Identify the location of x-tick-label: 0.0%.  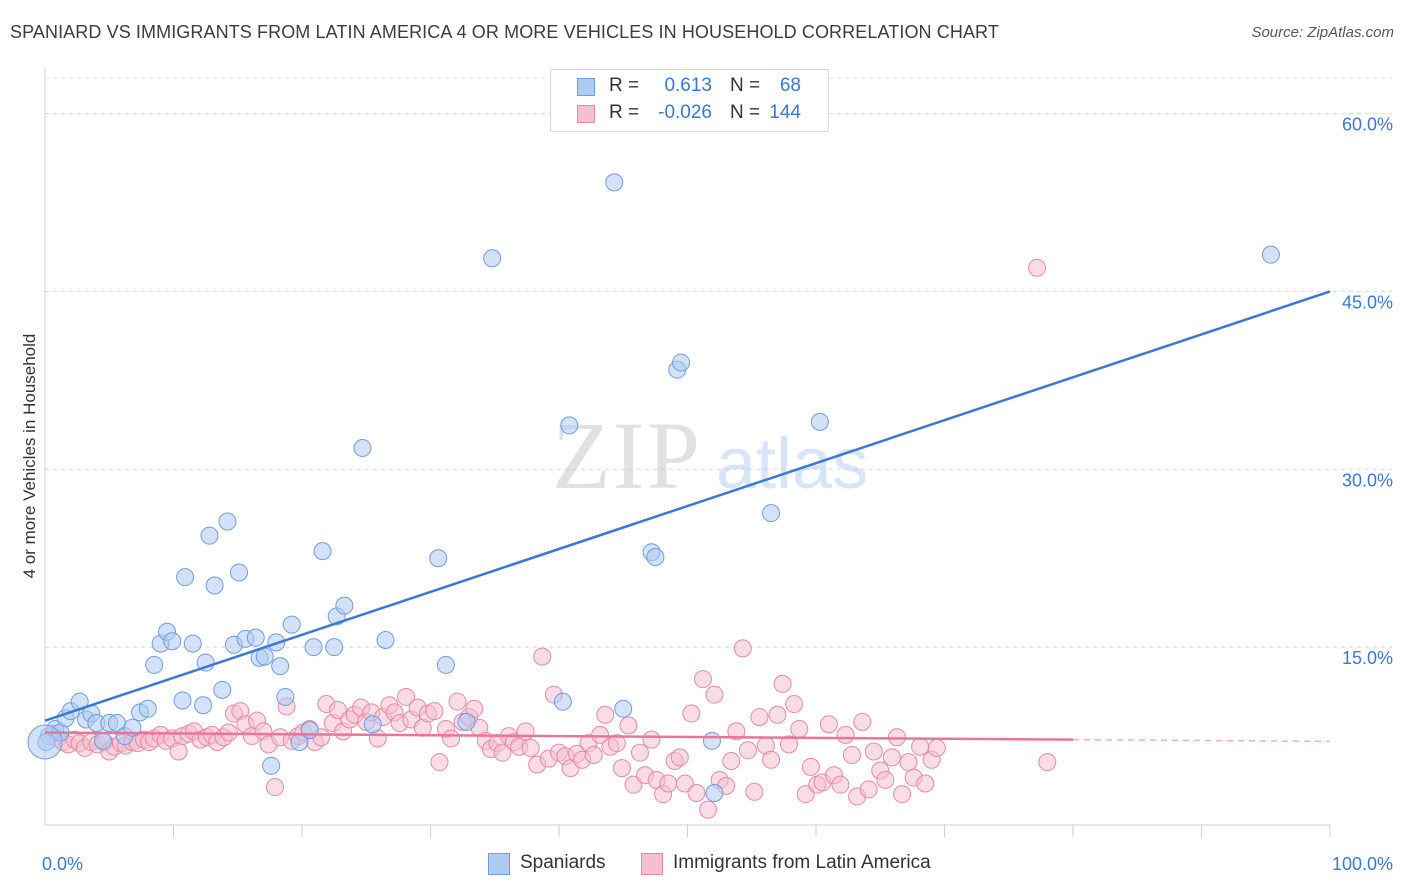
(62, 864).